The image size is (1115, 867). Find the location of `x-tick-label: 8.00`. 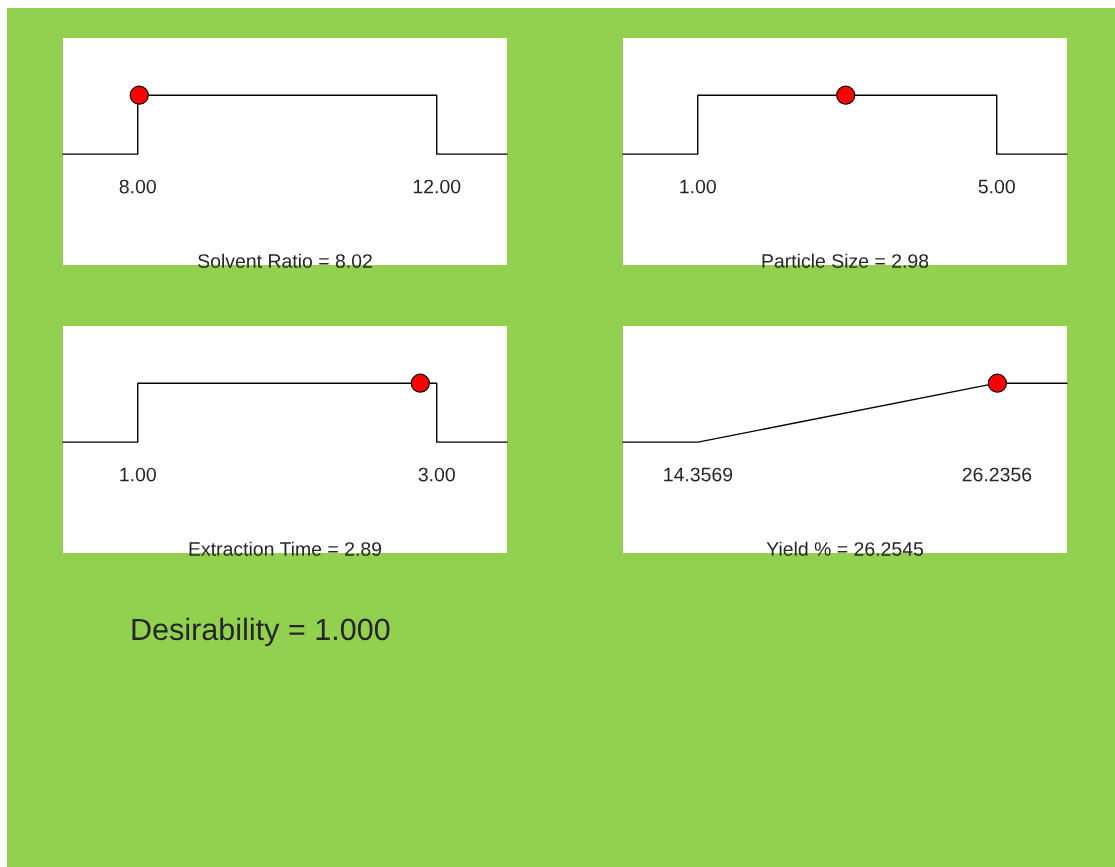

x-tick-label: 8.00 is located at coordinates (137, 186).